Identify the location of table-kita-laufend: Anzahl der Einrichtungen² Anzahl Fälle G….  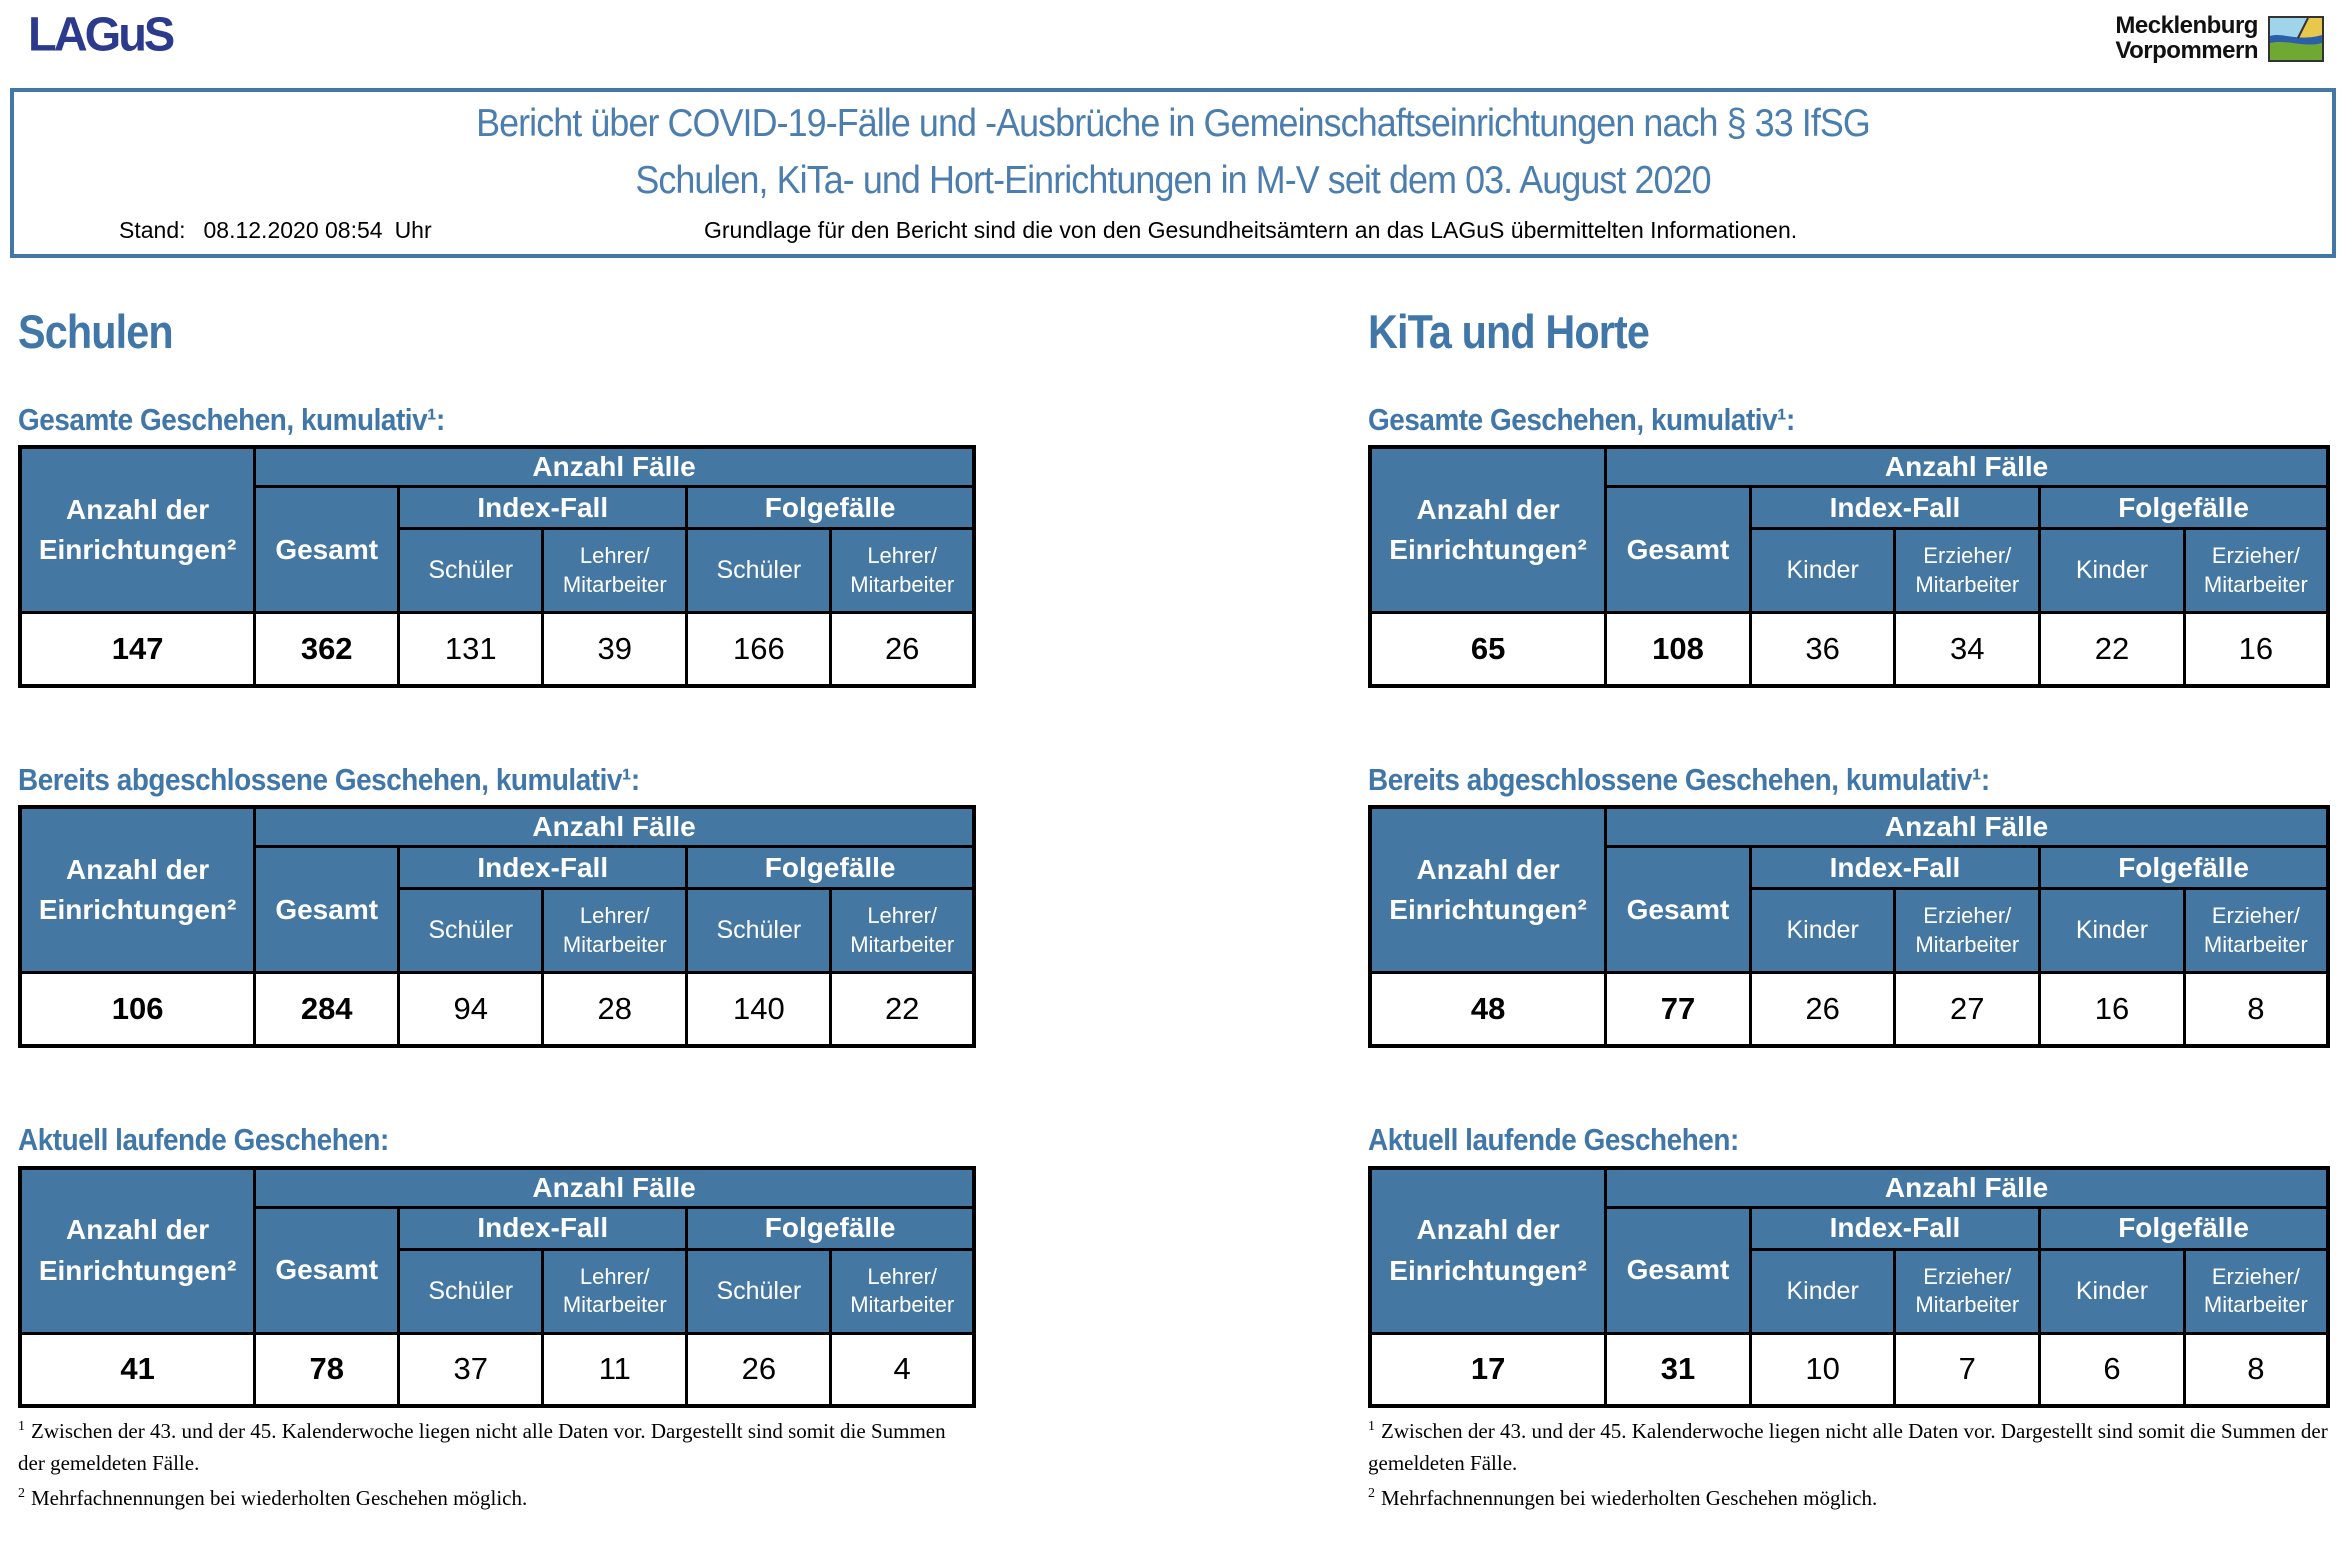
(1849, 1287).